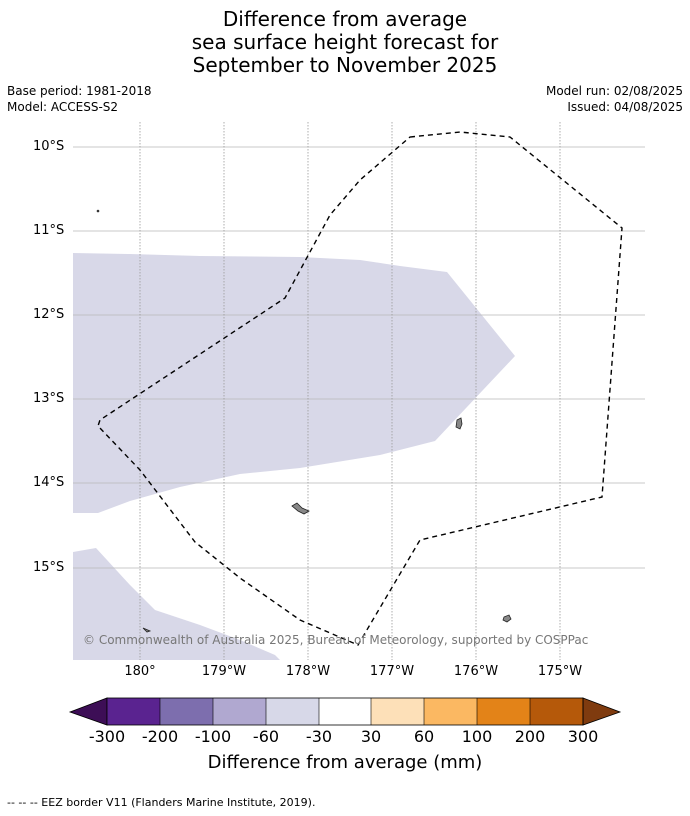  Describe the element at coordinates (49, 314) in the screenshot. I see `lat-label-12s: 12°S` at that location.